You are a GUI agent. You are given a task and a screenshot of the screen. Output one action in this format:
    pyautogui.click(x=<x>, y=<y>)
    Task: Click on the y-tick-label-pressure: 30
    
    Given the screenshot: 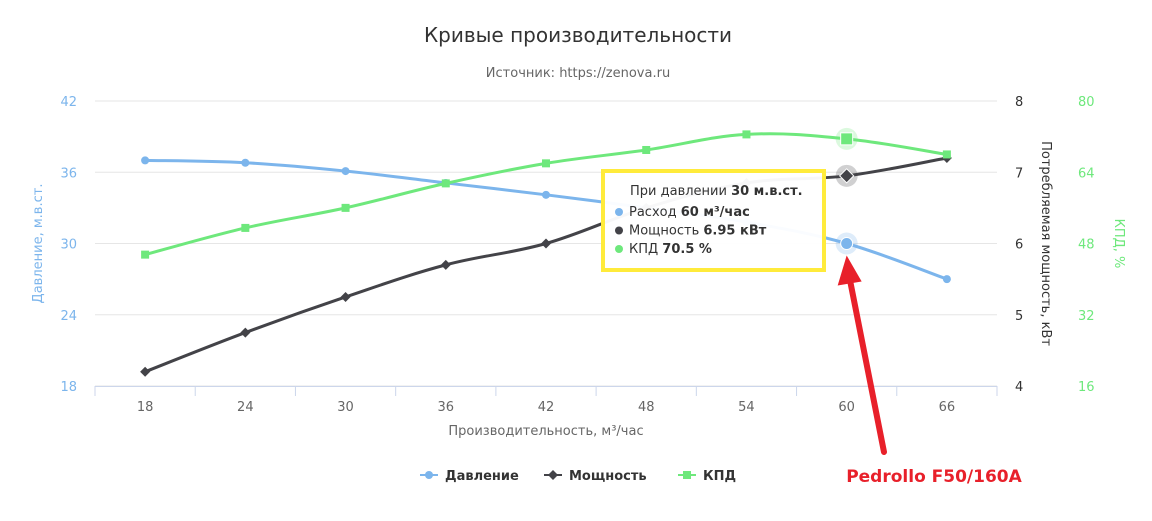 What is the action you would take?
    pyautogui.click(x=68, y=245)
    